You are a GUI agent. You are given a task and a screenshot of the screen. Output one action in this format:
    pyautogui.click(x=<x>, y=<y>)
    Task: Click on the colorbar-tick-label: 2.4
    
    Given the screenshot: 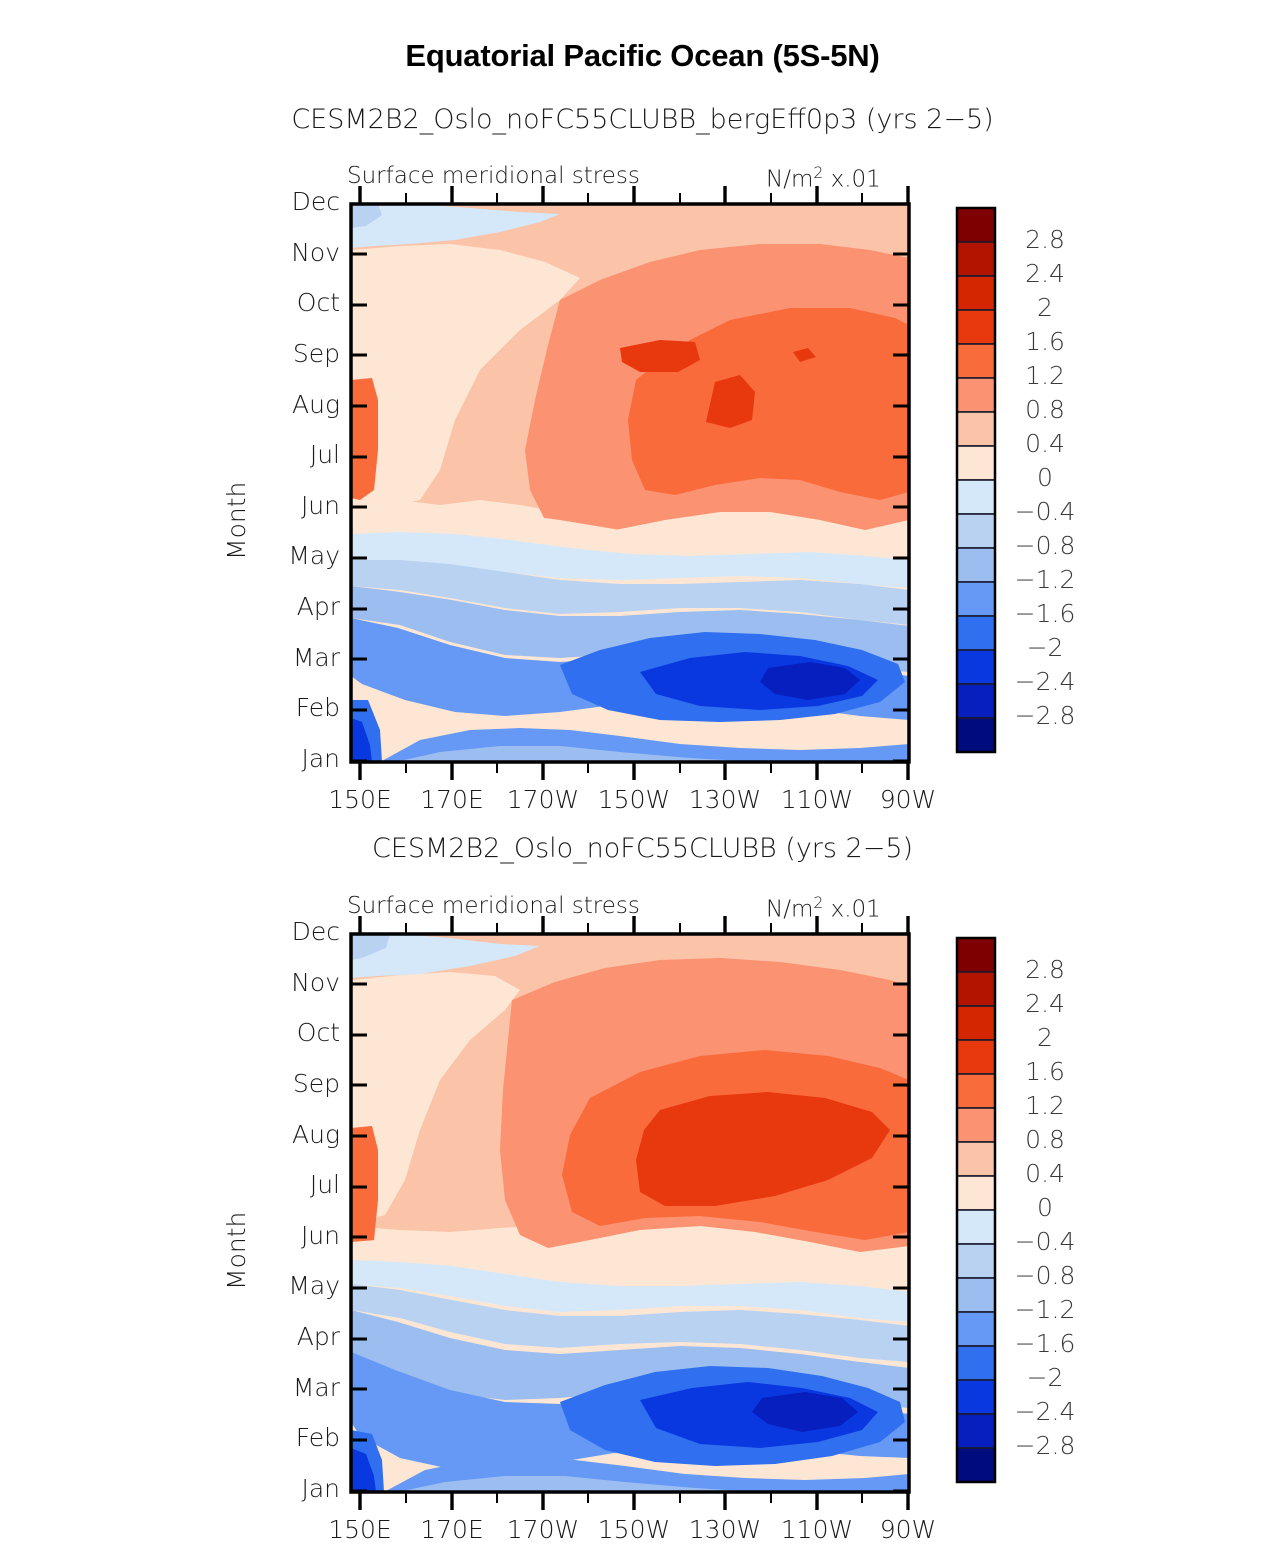 What is the action you would take?
    pyautogui.click(x=1045, y=1003)
    